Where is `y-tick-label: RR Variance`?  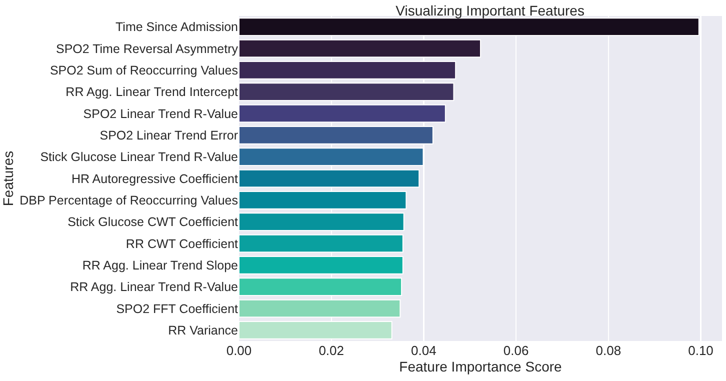 y-tick-label: RR Variance is located at coordinates (203, 331).